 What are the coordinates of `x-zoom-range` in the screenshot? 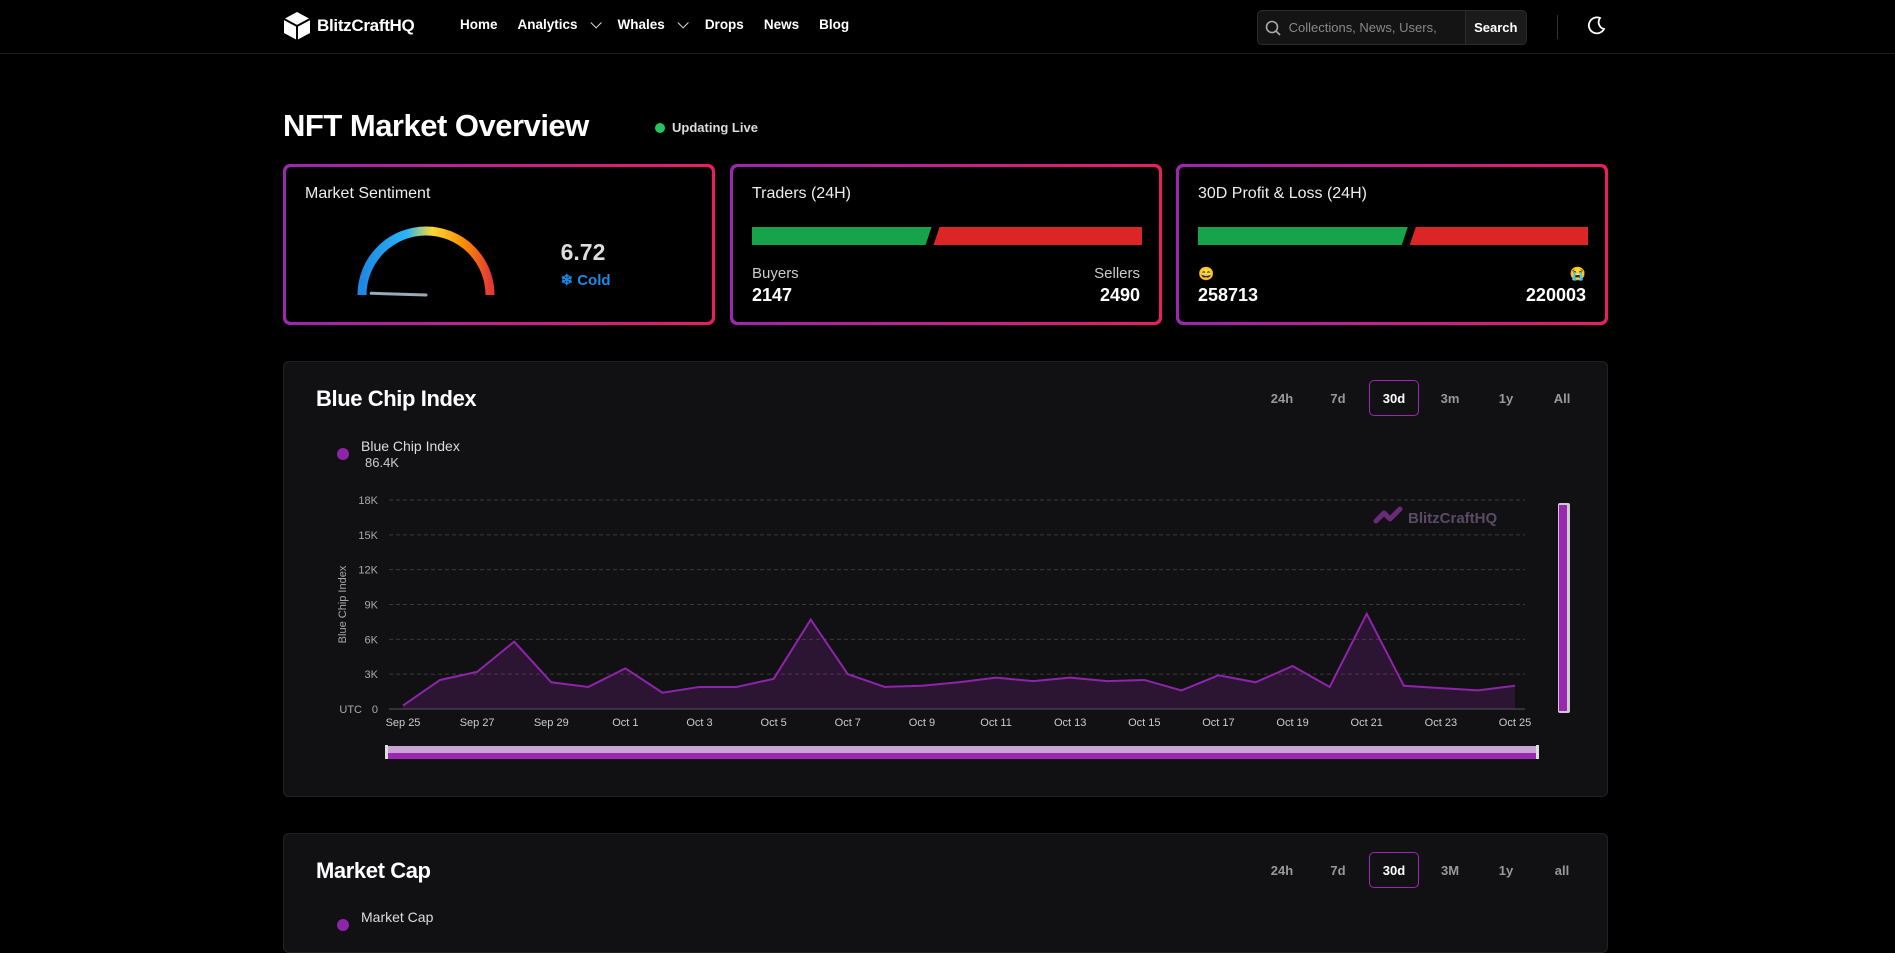 It's located at (962, 756).